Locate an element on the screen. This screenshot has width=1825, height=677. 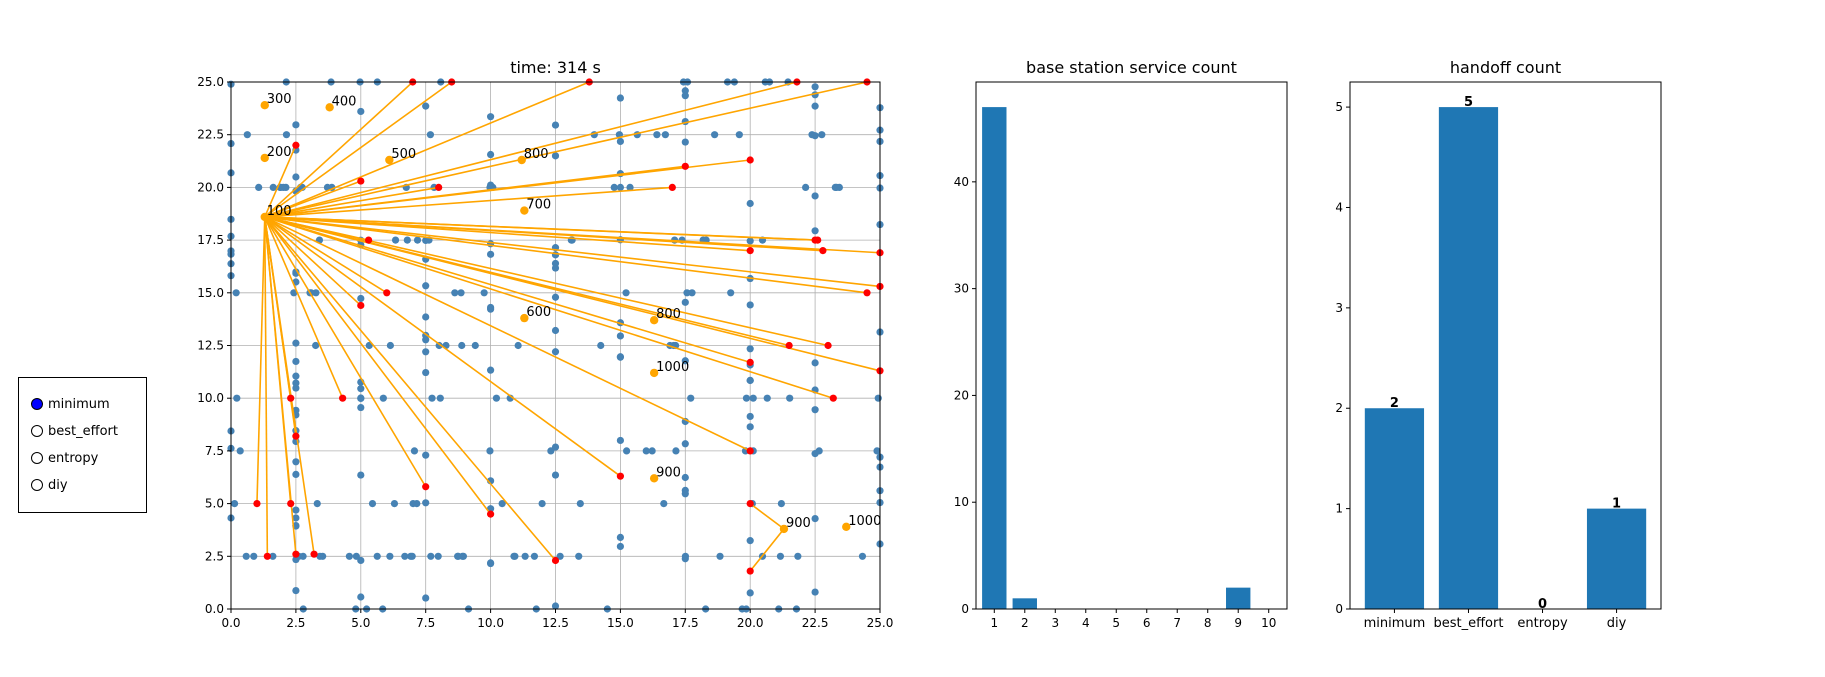
radio-option-entropy: entropy is located at coordinates (64, 458).